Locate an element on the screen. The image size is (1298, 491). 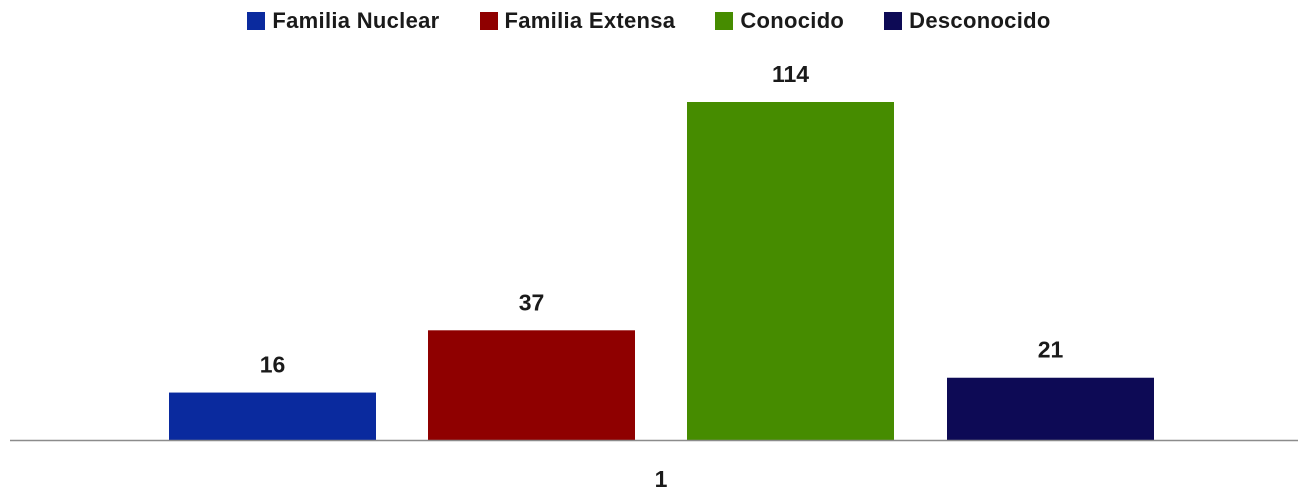
data-label: 37 is located at coordinates (532, 302).